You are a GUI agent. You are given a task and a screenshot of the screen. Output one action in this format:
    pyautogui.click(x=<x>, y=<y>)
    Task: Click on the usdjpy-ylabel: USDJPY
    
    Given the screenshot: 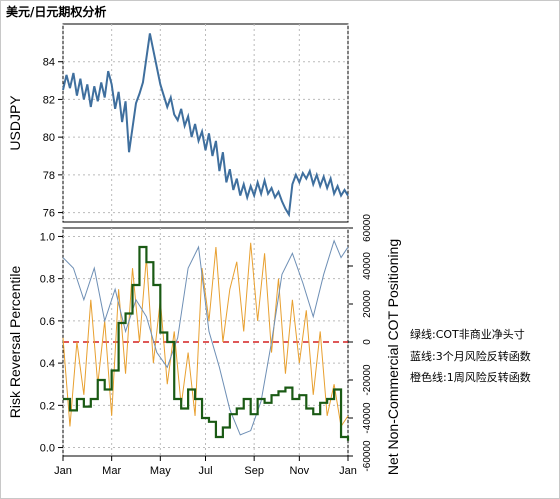 What is the action you would take?
    pyautogui.click(x=15, y=123)
    